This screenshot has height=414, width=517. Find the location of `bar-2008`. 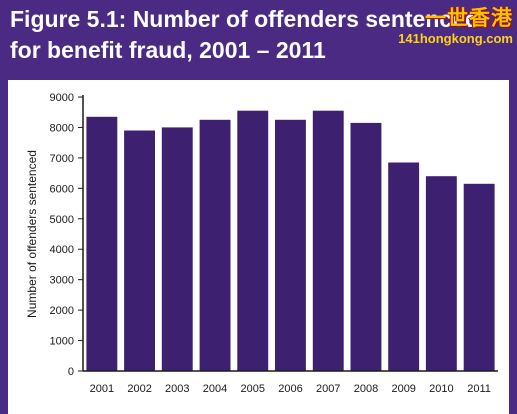

bar-2008 is located at coordinates (366, 247).